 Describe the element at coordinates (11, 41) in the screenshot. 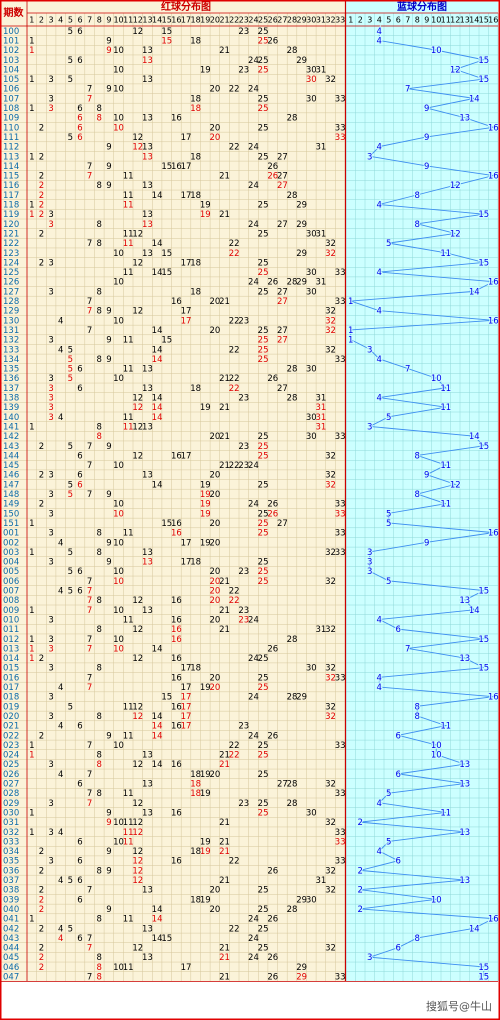

I see `period-label: 101` at that location.